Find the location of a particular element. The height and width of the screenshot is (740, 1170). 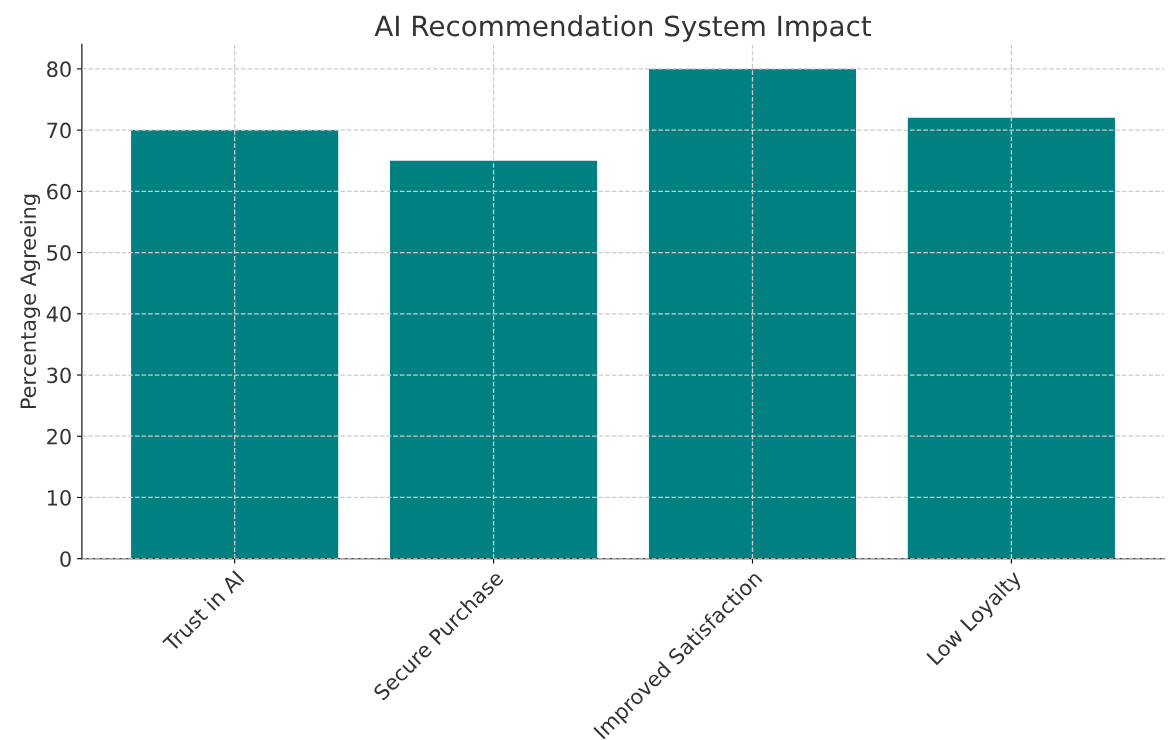

y-tick-label: 0 is located at coordinates (65, 559).